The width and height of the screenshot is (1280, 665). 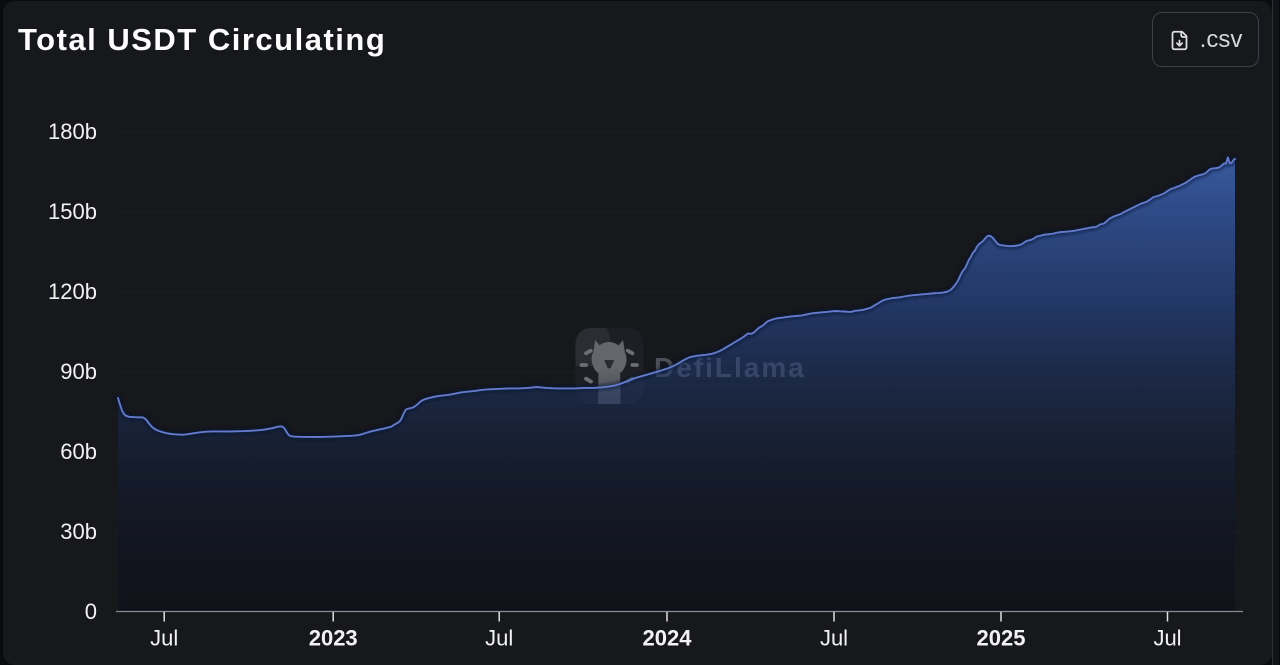 What do you see at coordinates (78, 371) in the screenshot?
I see `svg-text: 90b` at bounding box center [78, 371].